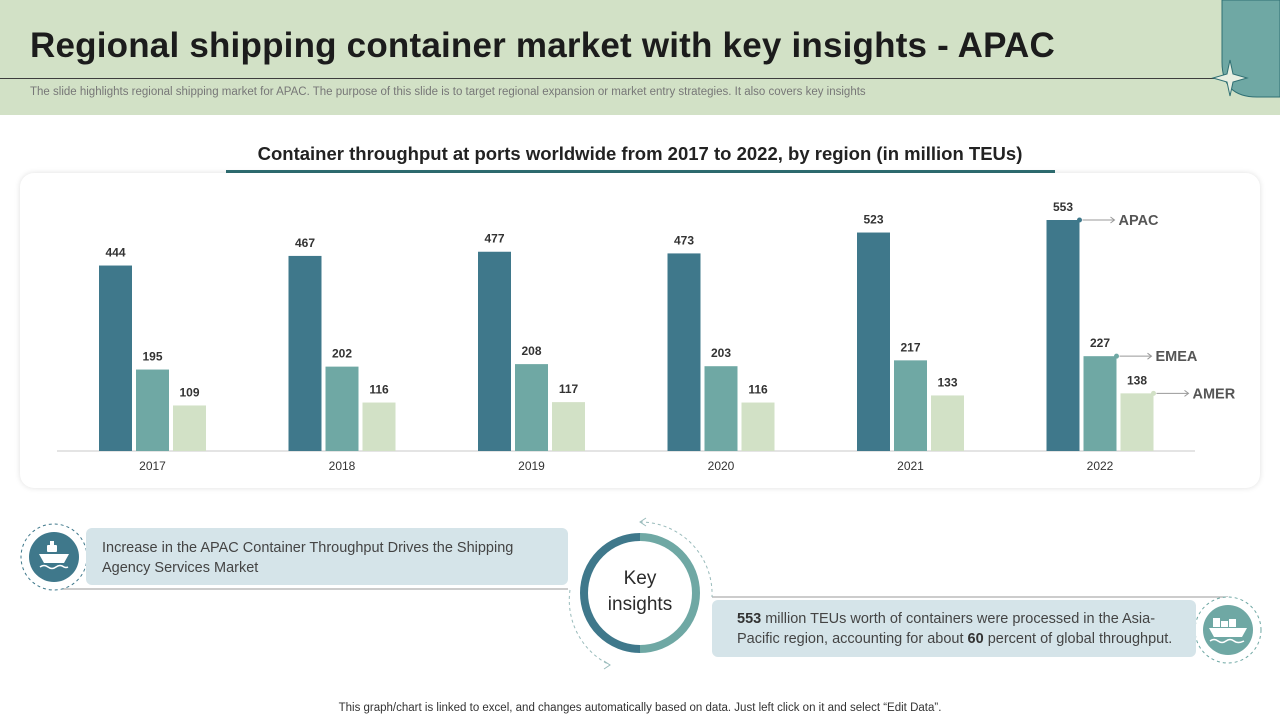  I want to click on data-label: 227, so click(1100, 343).